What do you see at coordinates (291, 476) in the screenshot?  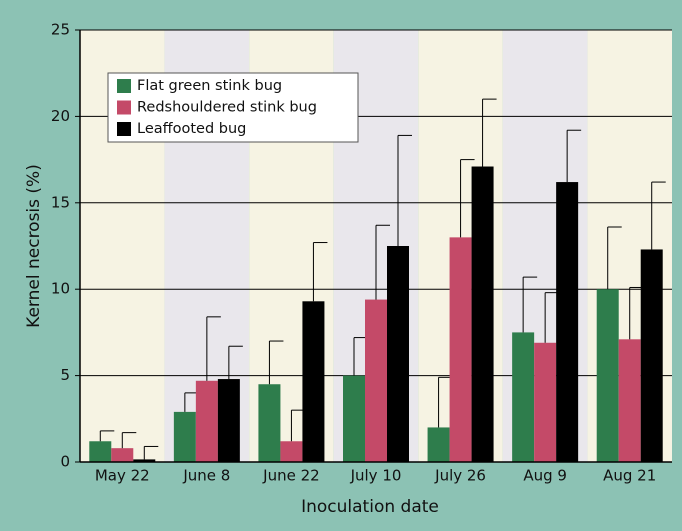 I see `x-tick-label: June 22` at bounding box center [291, 476].